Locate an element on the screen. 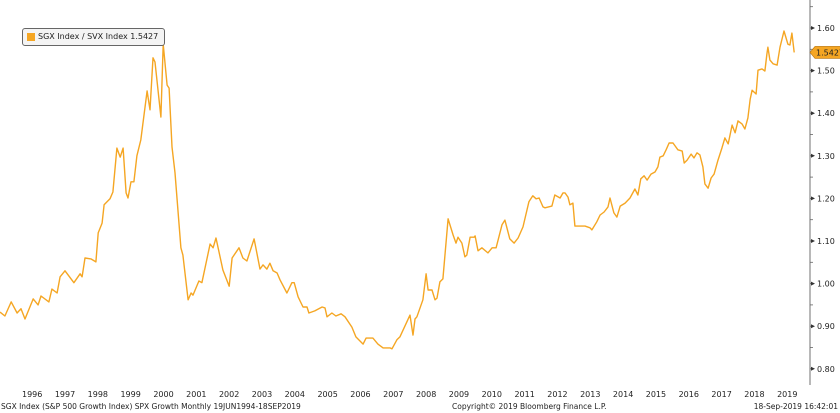 Image resolution: width=840 pixels, height=413 pixels. x-tick-label: 2016 is located at coordinates (689, 394).